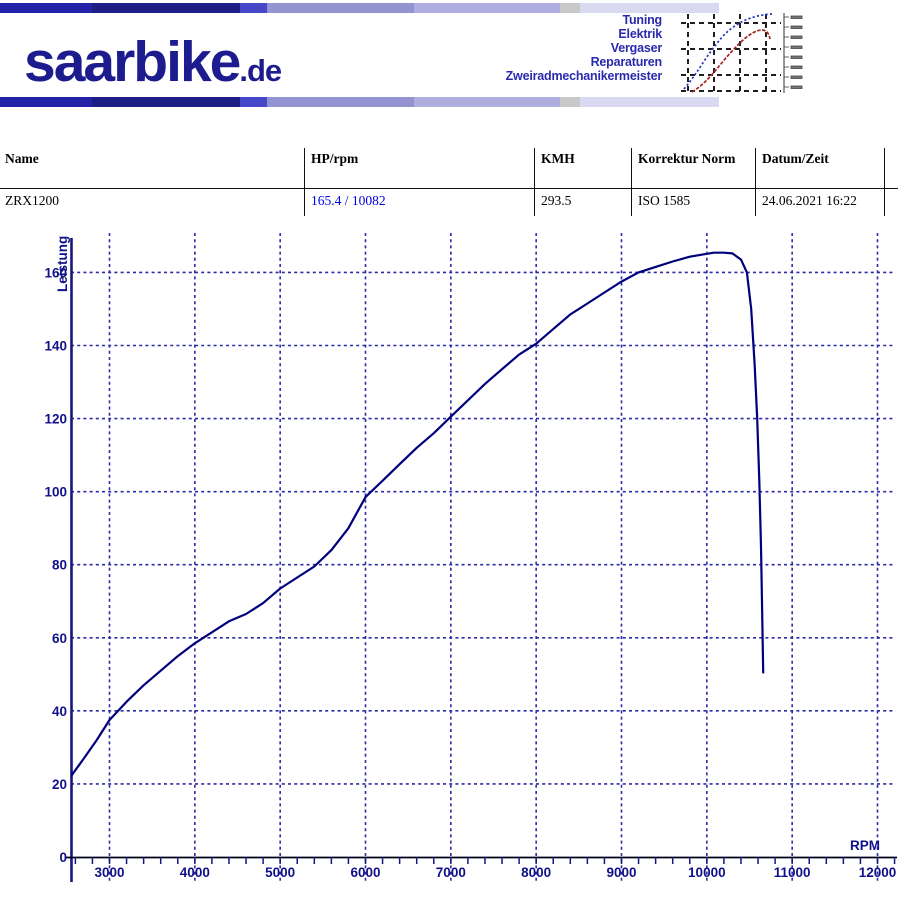 Image resolution: width=900 pixels, height=899 pixels. I want to click on col-header-kmh: KMH, so click(558, 158).